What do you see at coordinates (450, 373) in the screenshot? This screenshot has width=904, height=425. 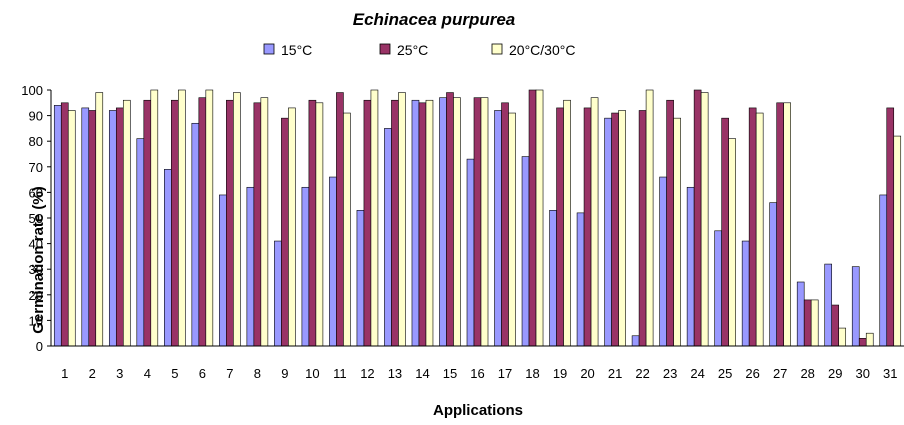 I see `x-tick-label: 15` at bounding box center [450, 373].